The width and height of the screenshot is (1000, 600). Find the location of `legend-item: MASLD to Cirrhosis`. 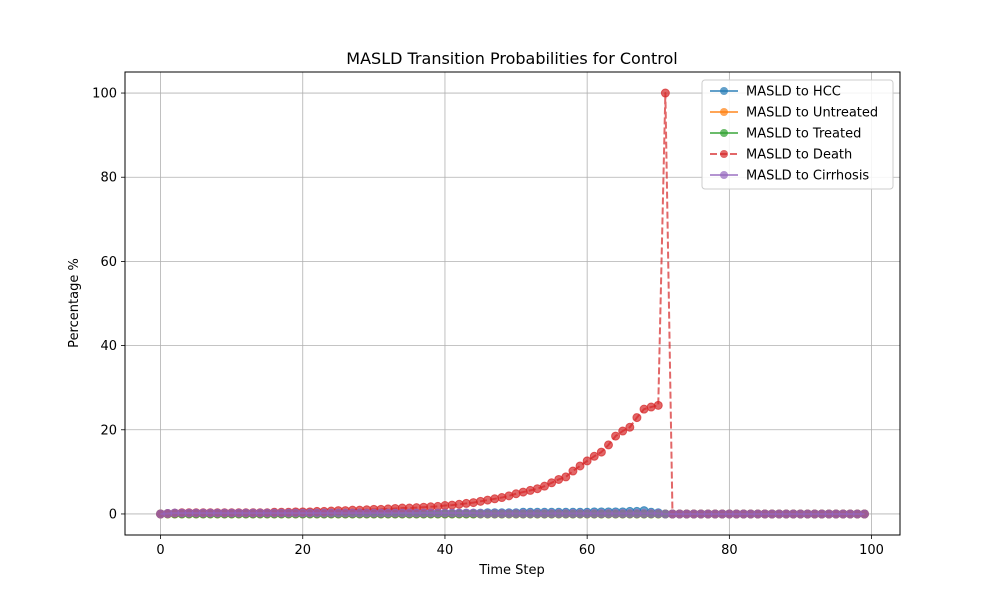

legend-item: MASLD to Cirrhosis is located at coordinates (789, 176).